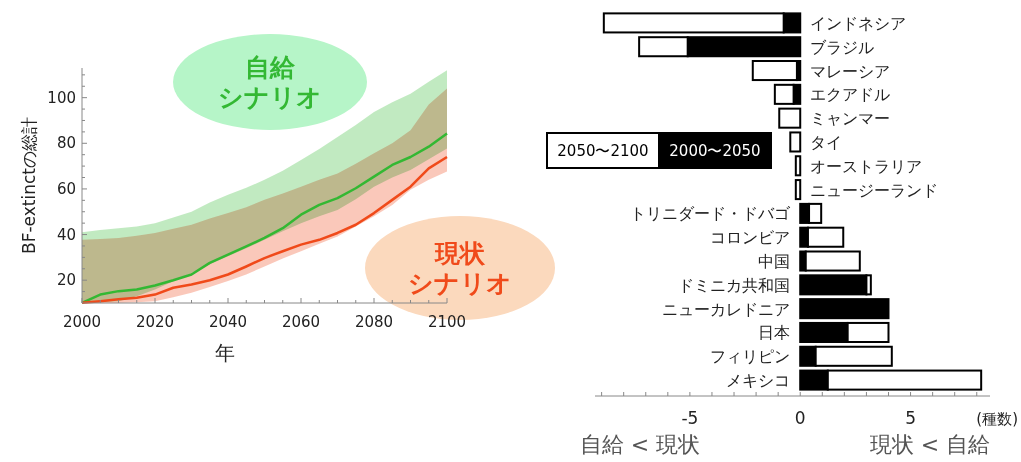  I want to click on x-tick-label: 5, so click(910, 418).